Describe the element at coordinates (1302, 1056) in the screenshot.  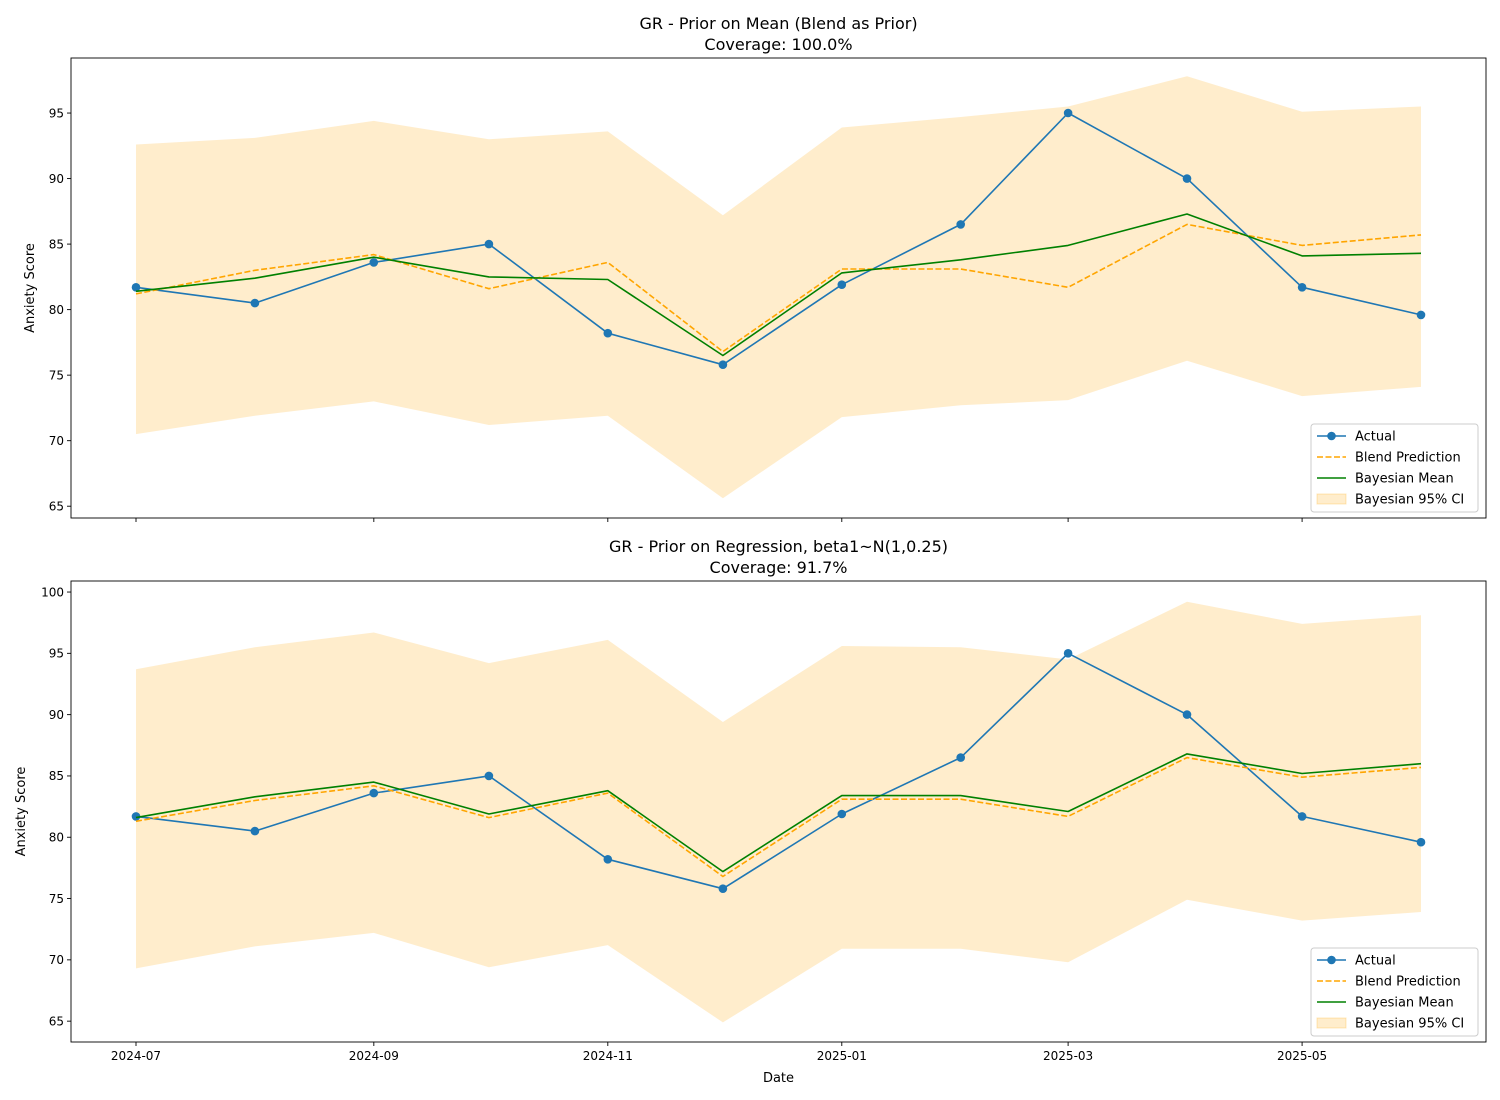
I see `x-tick-label: 2025-05` at that location.